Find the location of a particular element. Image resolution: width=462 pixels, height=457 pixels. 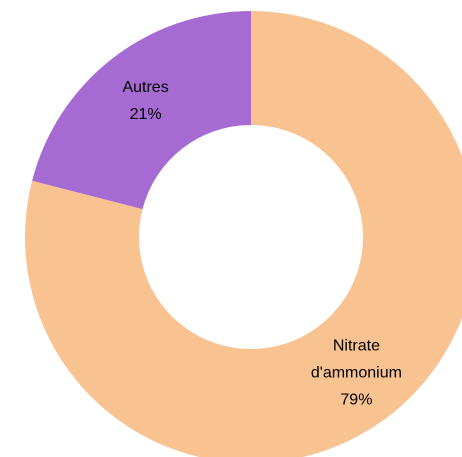

slice-category: Nitrate d'ammonium is located at coordinates (356, 359).